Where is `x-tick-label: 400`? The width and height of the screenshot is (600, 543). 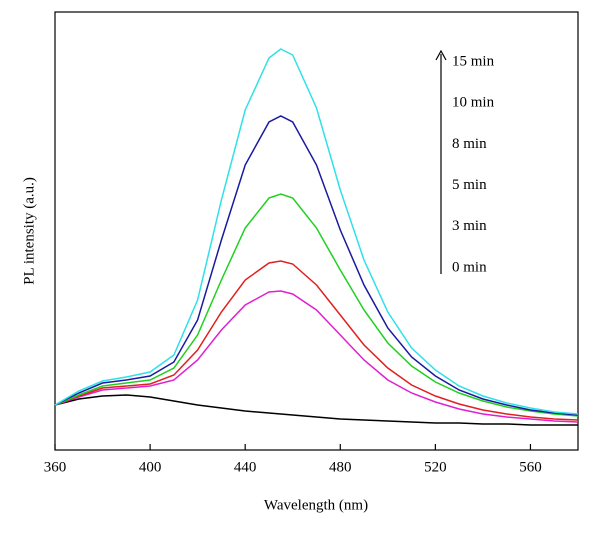
x-tick-label: 400 is located at coordinates (150, 467).